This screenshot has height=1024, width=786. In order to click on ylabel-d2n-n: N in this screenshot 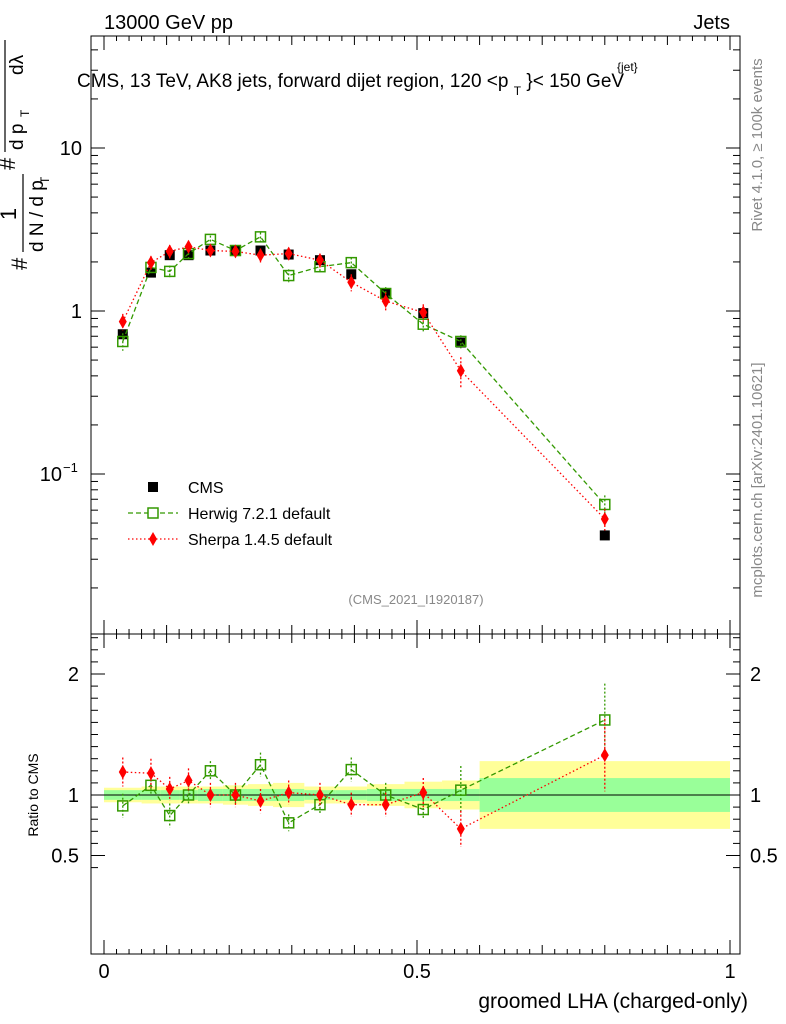, I will do `click(1, 93)`.